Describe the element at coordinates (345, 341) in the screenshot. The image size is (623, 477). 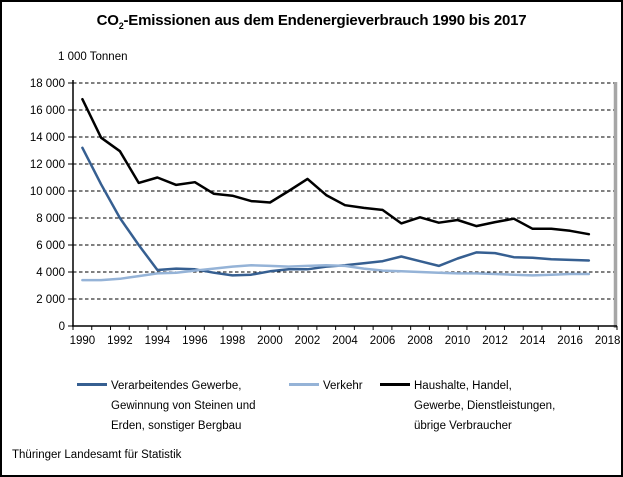
I see `x-tick-label: 2004` at that location.